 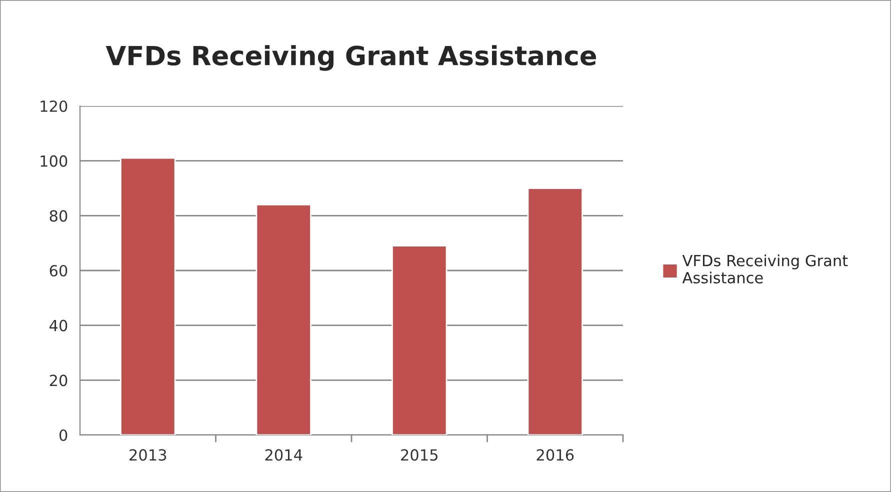 What do you see at coordinates (63, 435) in the screenshot?
I see `y-tick-label: 0` at bounding box center [63, 435].